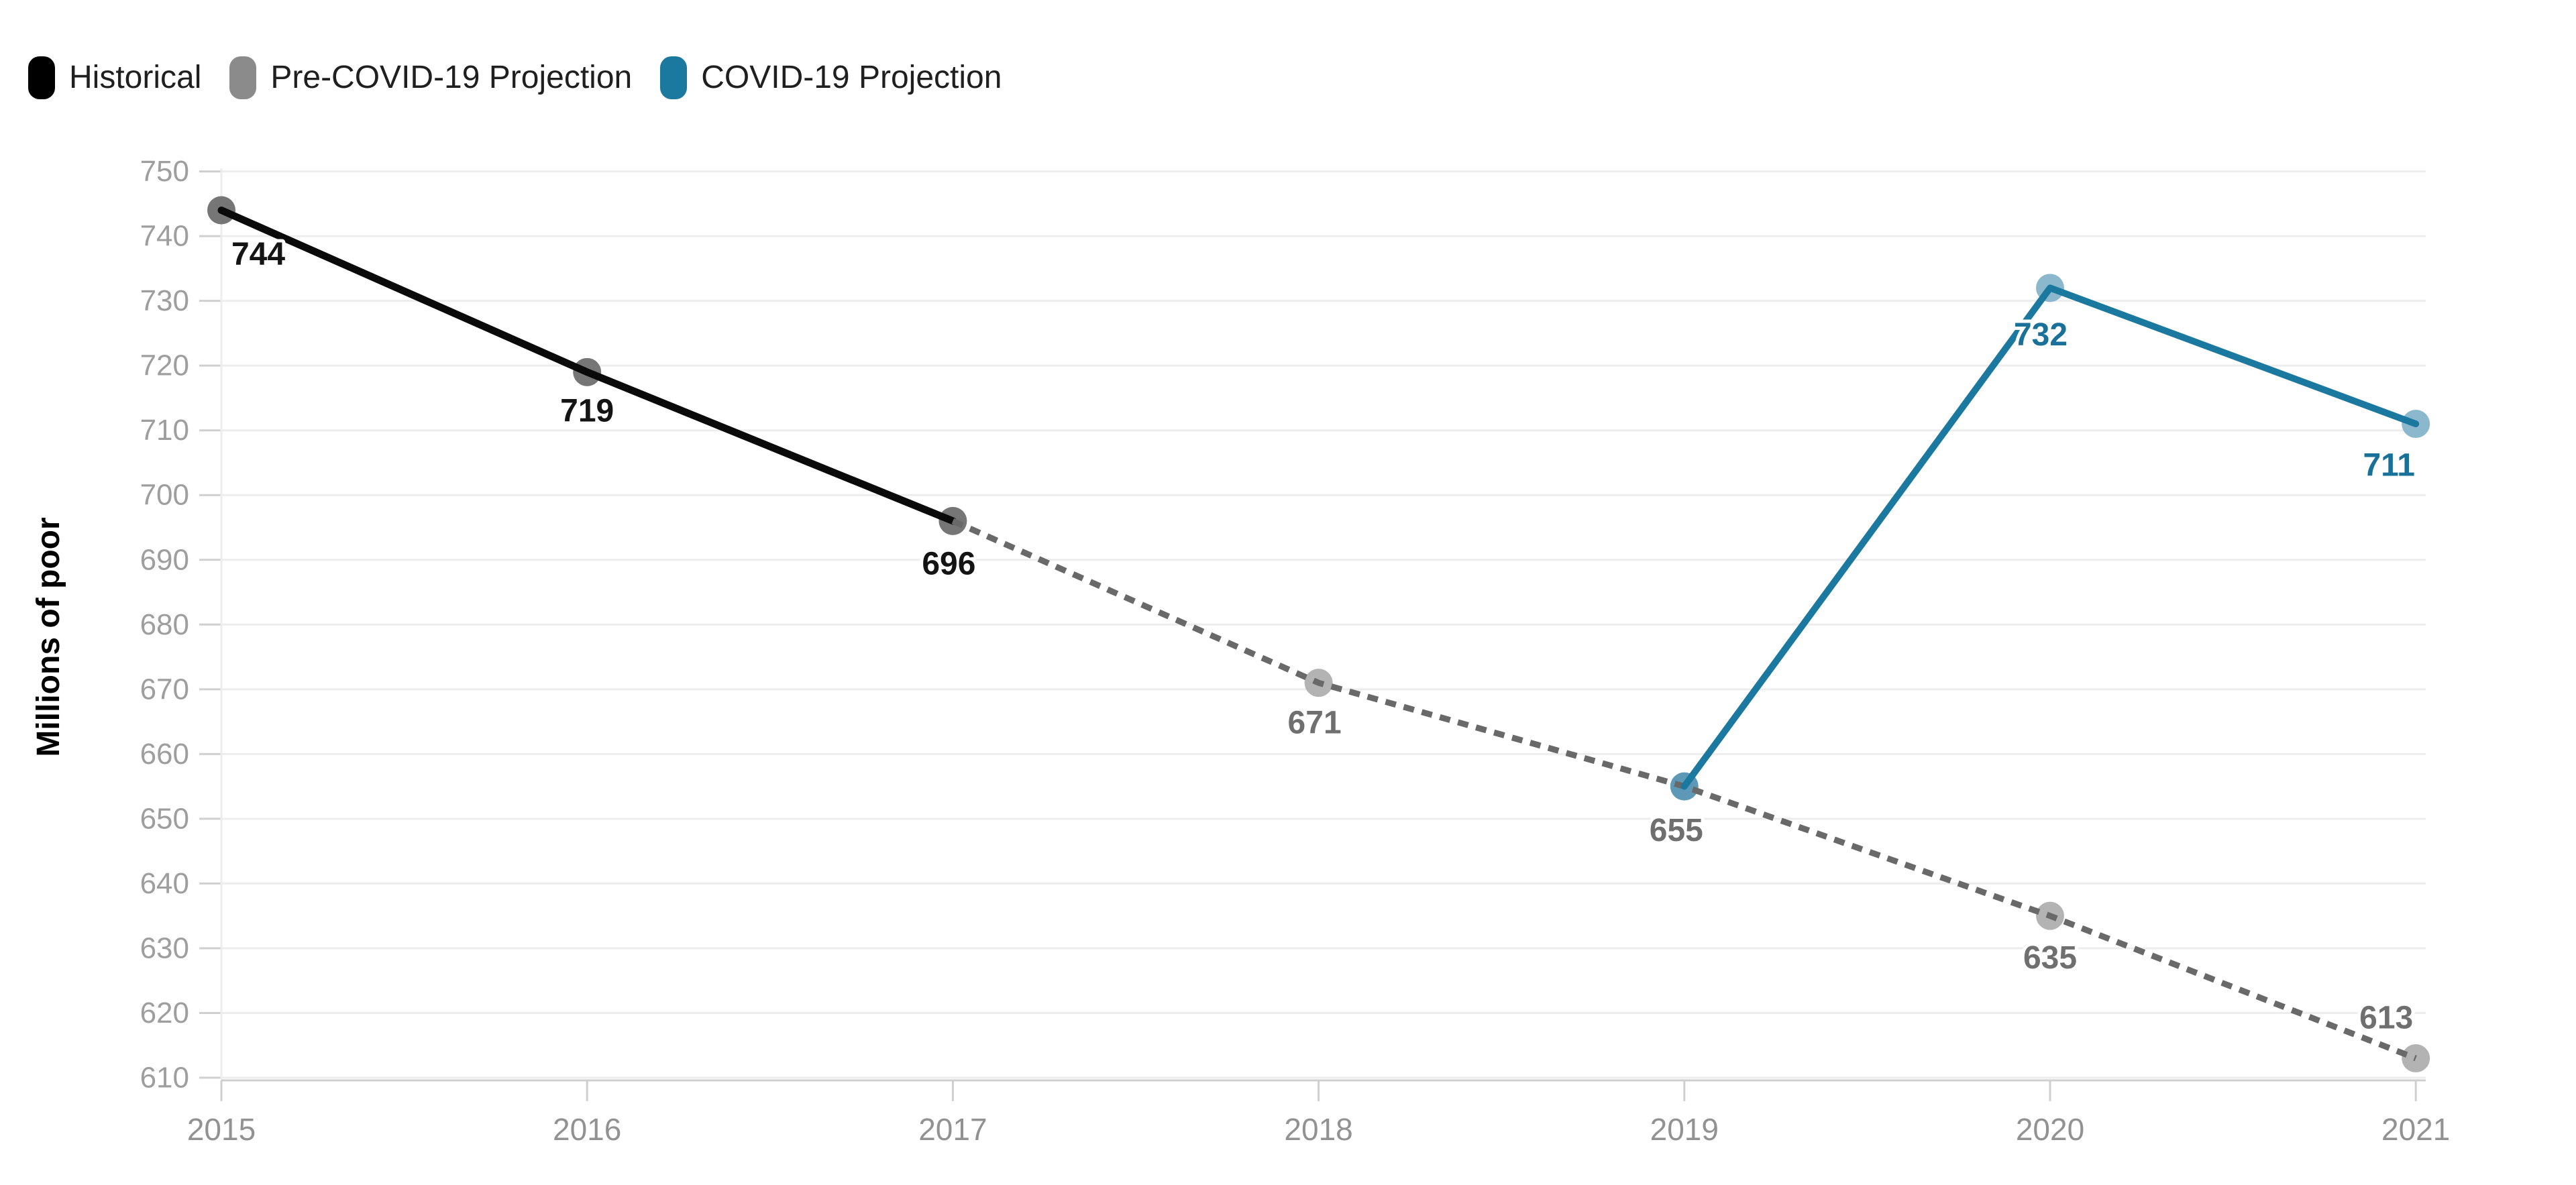 The width and height of the screenshot is (2576, 1185). I want to click on data-point-label: 719, so click(587, 411).